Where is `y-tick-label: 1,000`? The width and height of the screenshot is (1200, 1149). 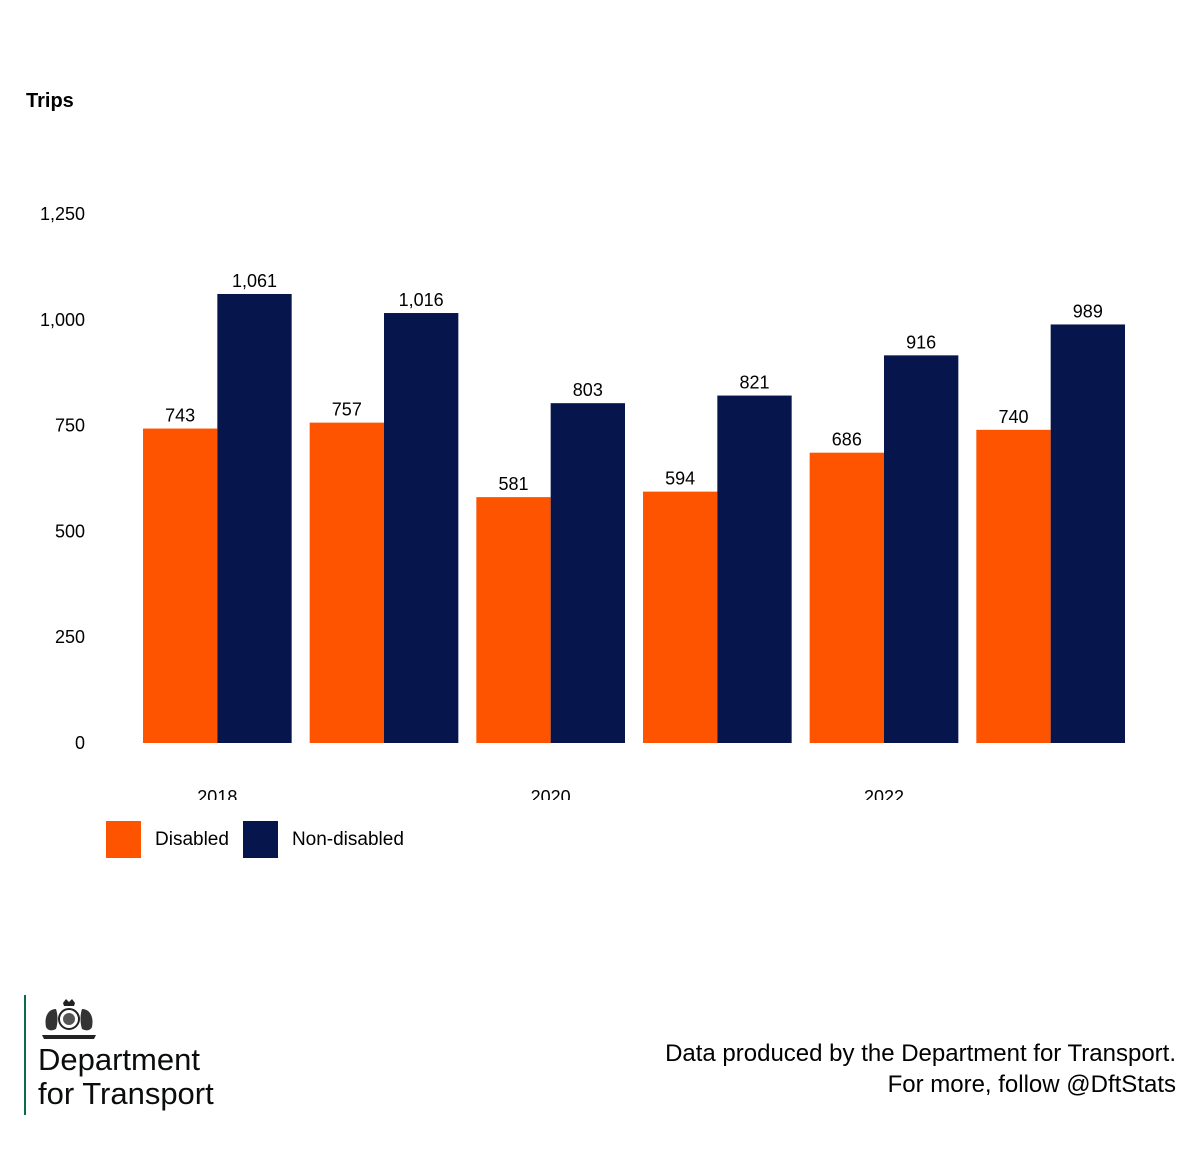
y-tick-label: 1,000 is located at coordinates (62, 320).